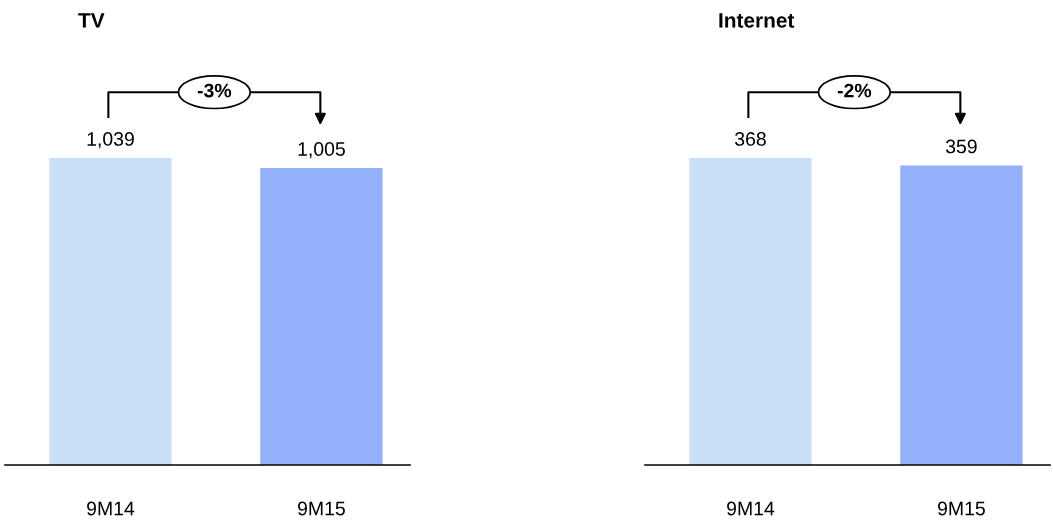 This screenshot has width=1053, height=521. I want to click on data-label: 359, so click(961, 146).